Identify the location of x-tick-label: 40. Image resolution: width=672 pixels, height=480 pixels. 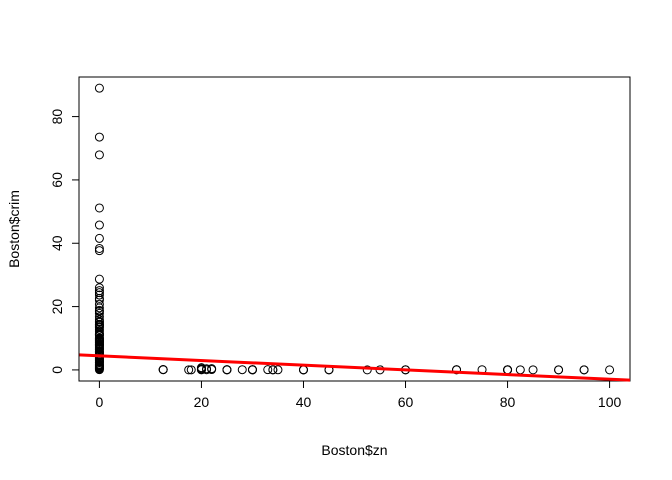
(304, 402).